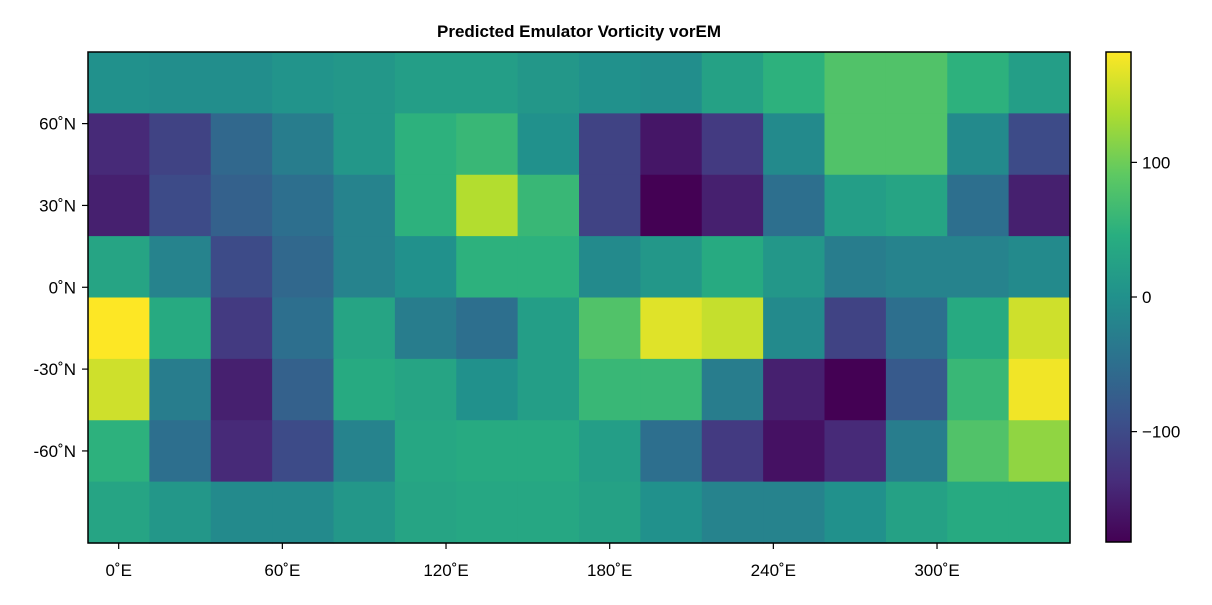  What do you see at coordinates (609, 570) in the screenshot?
I see `x-tick-label: 180˚E` at bounding box center [609, 570].